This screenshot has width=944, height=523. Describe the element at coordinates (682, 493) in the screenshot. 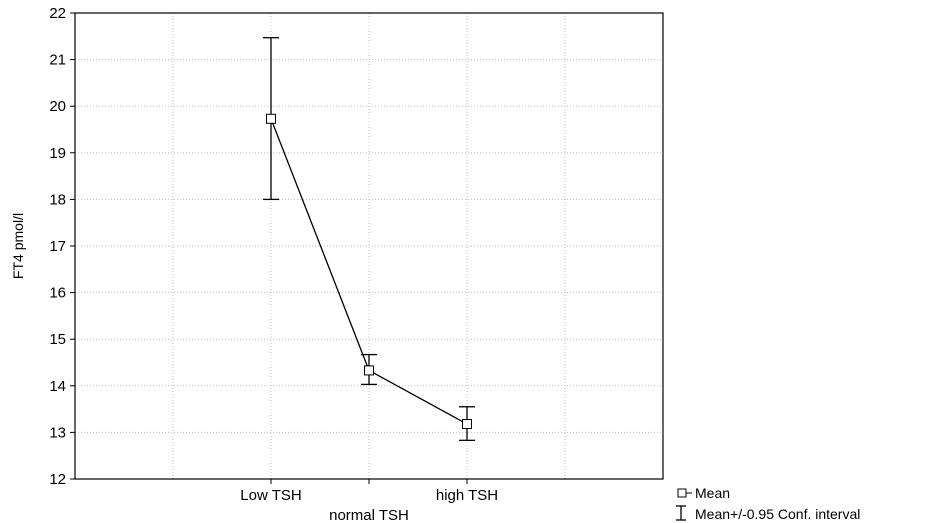

I see `legend-mean-marker` at that location.